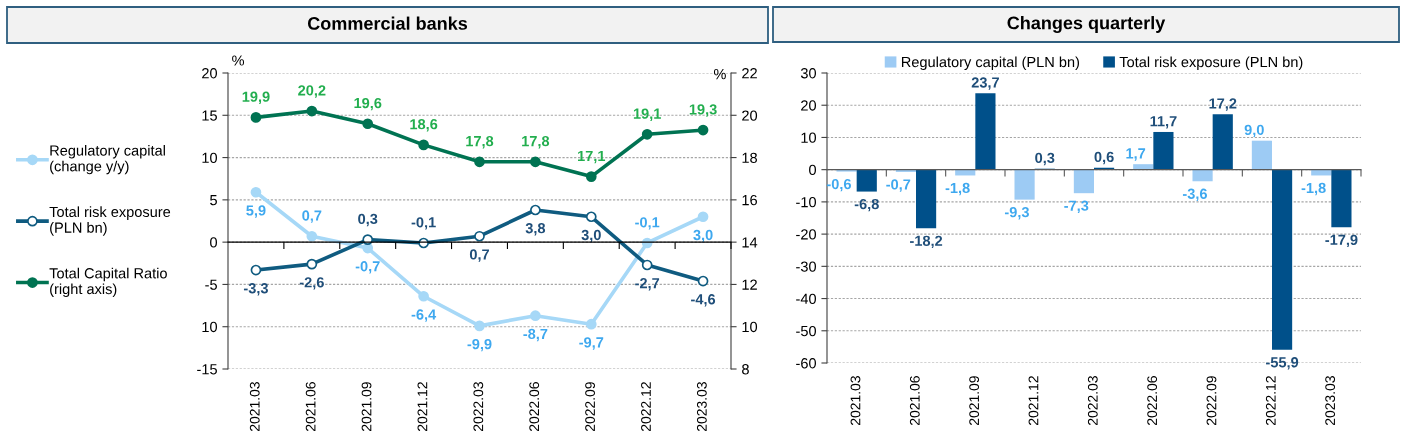  What do you see at coordinates (749, 284) in the screenshot?
I see `y2-tick-label: 12` at bounding box center [749, 284].